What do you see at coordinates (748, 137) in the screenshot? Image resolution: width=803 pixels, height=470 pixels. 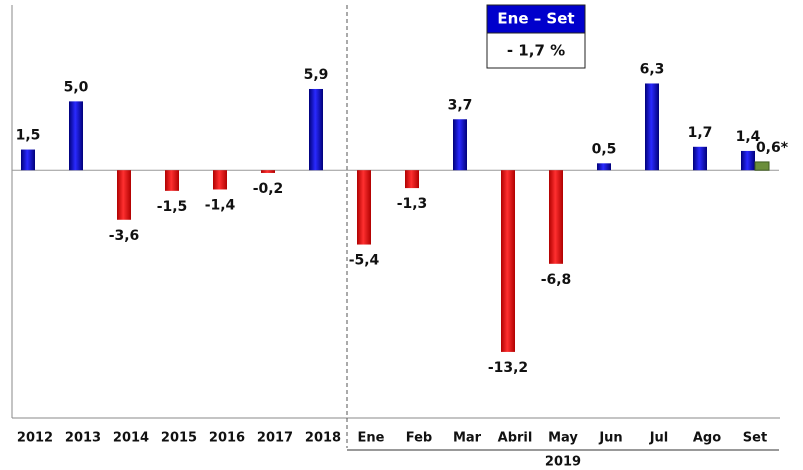 I see `value-label: 1,4` at bounding box center [748, 137].